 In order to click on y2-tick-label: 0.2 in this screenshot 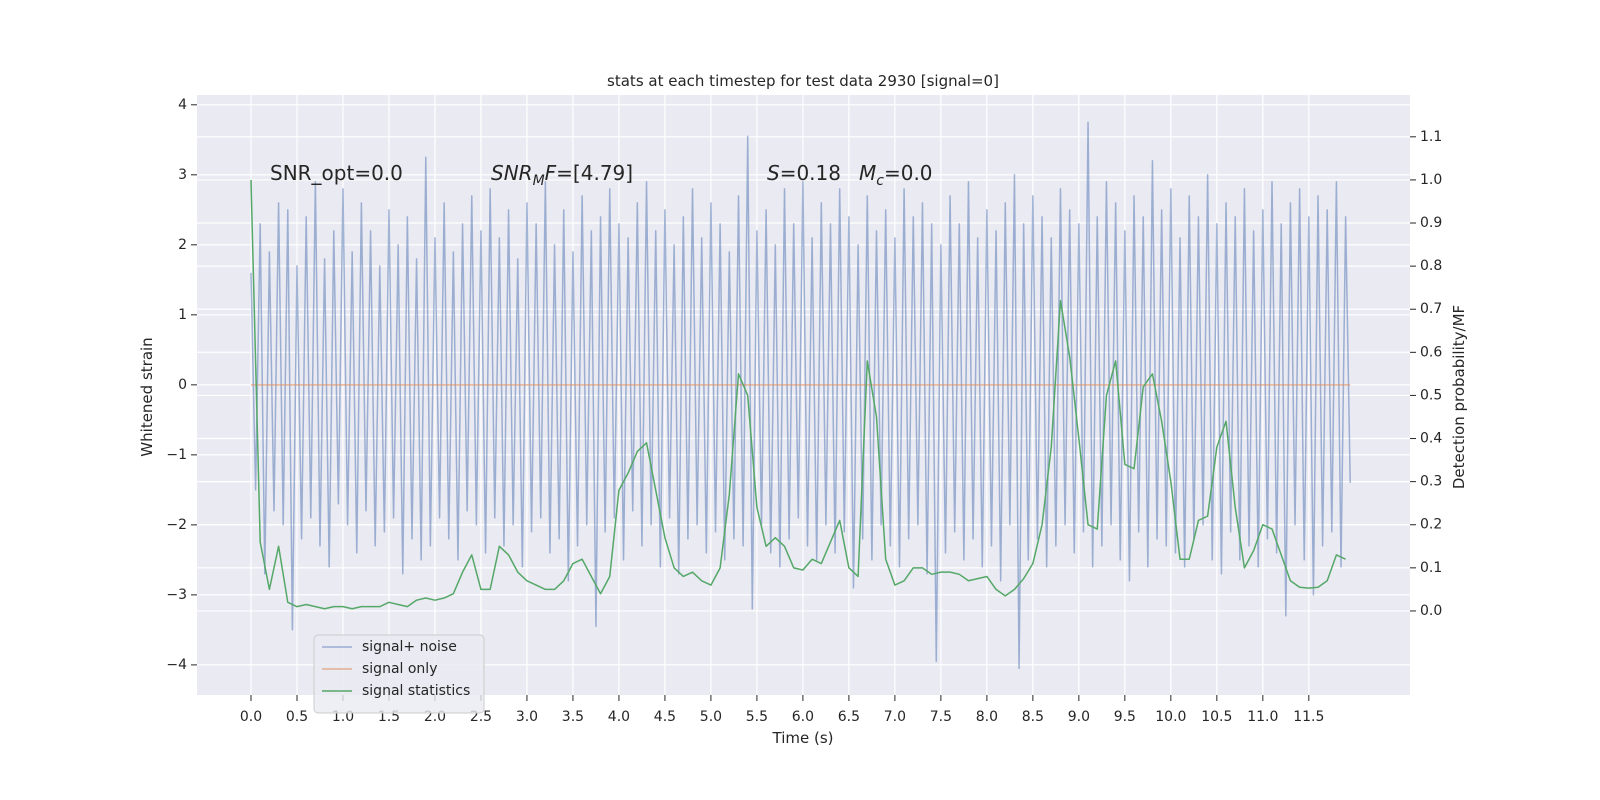, I will do `click(1431, 525)`.